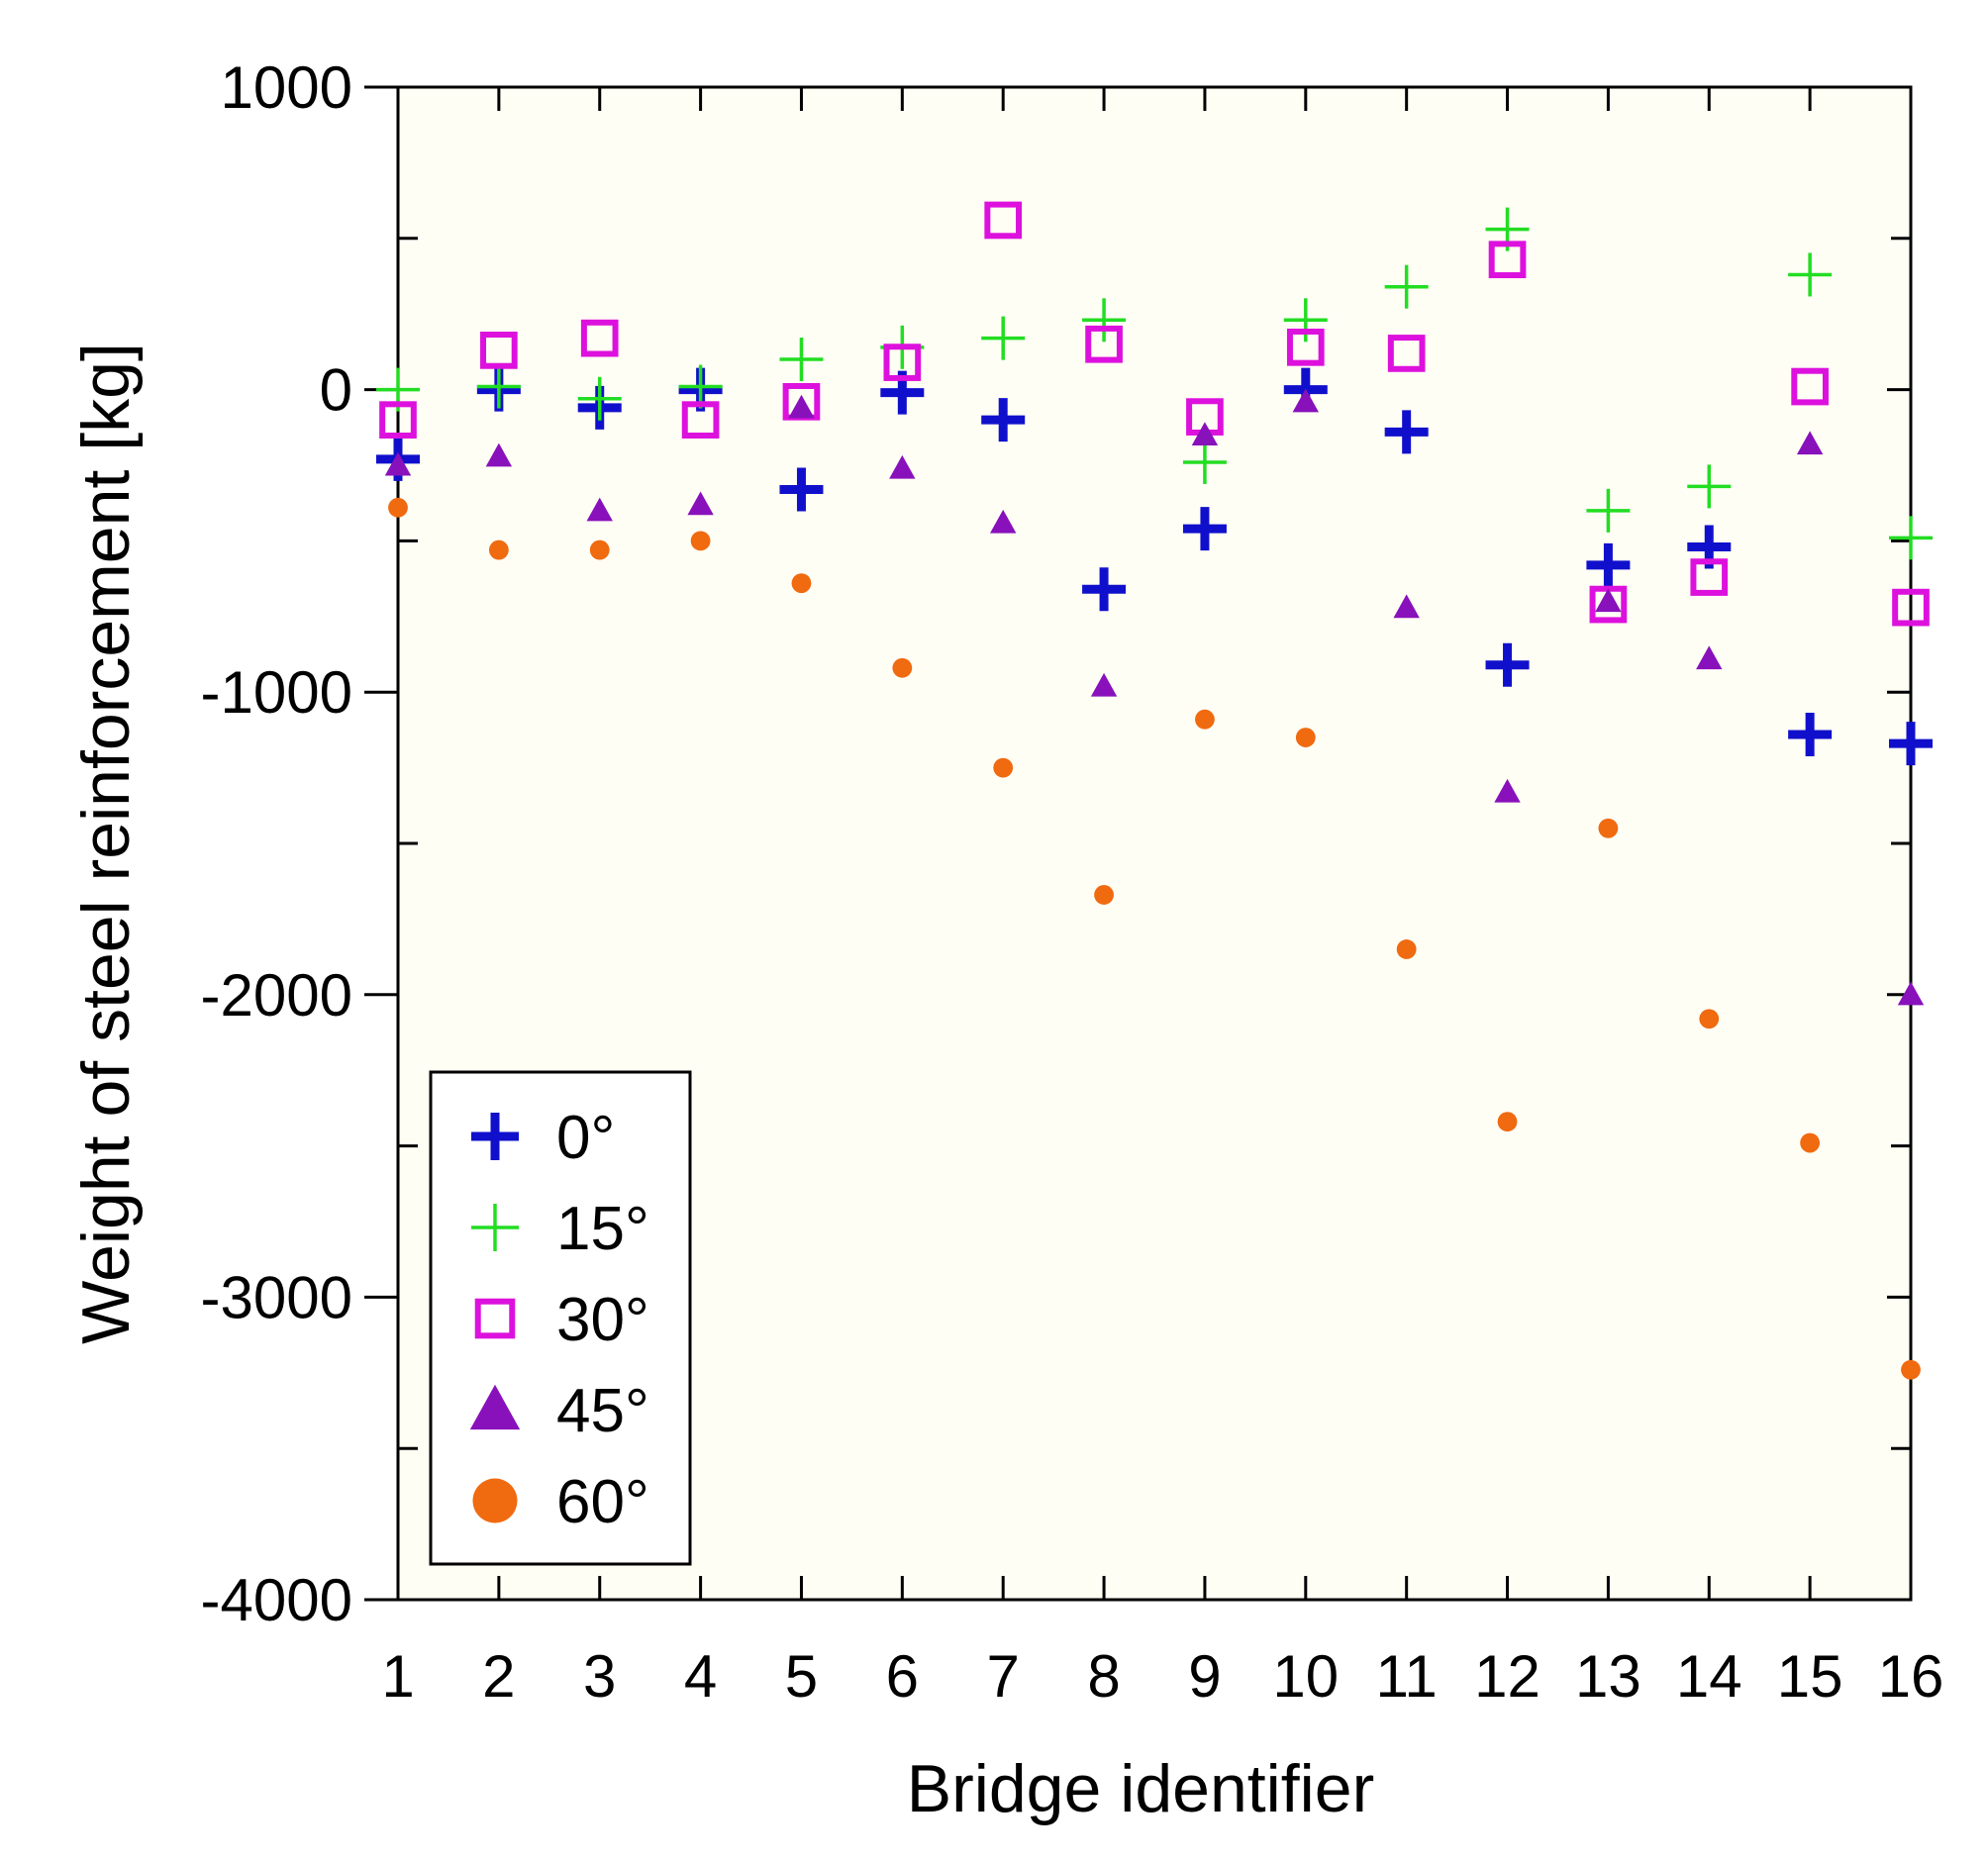 The height and width of the screenshot is (1863, 1988). I want to click on x-tick-label: 2, so click(498, 1677).